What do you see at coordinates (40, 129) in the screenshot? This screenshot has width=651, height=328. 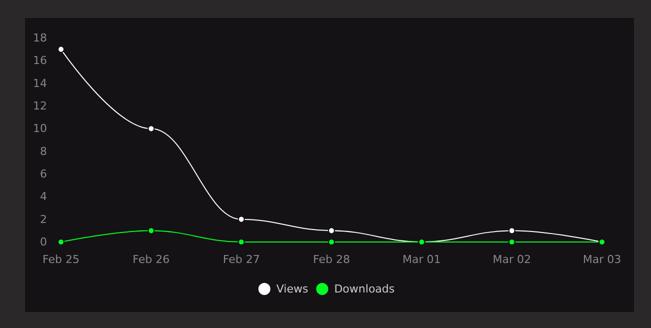 I see `y-tick-label: 10` at bounding box center [40, 129].